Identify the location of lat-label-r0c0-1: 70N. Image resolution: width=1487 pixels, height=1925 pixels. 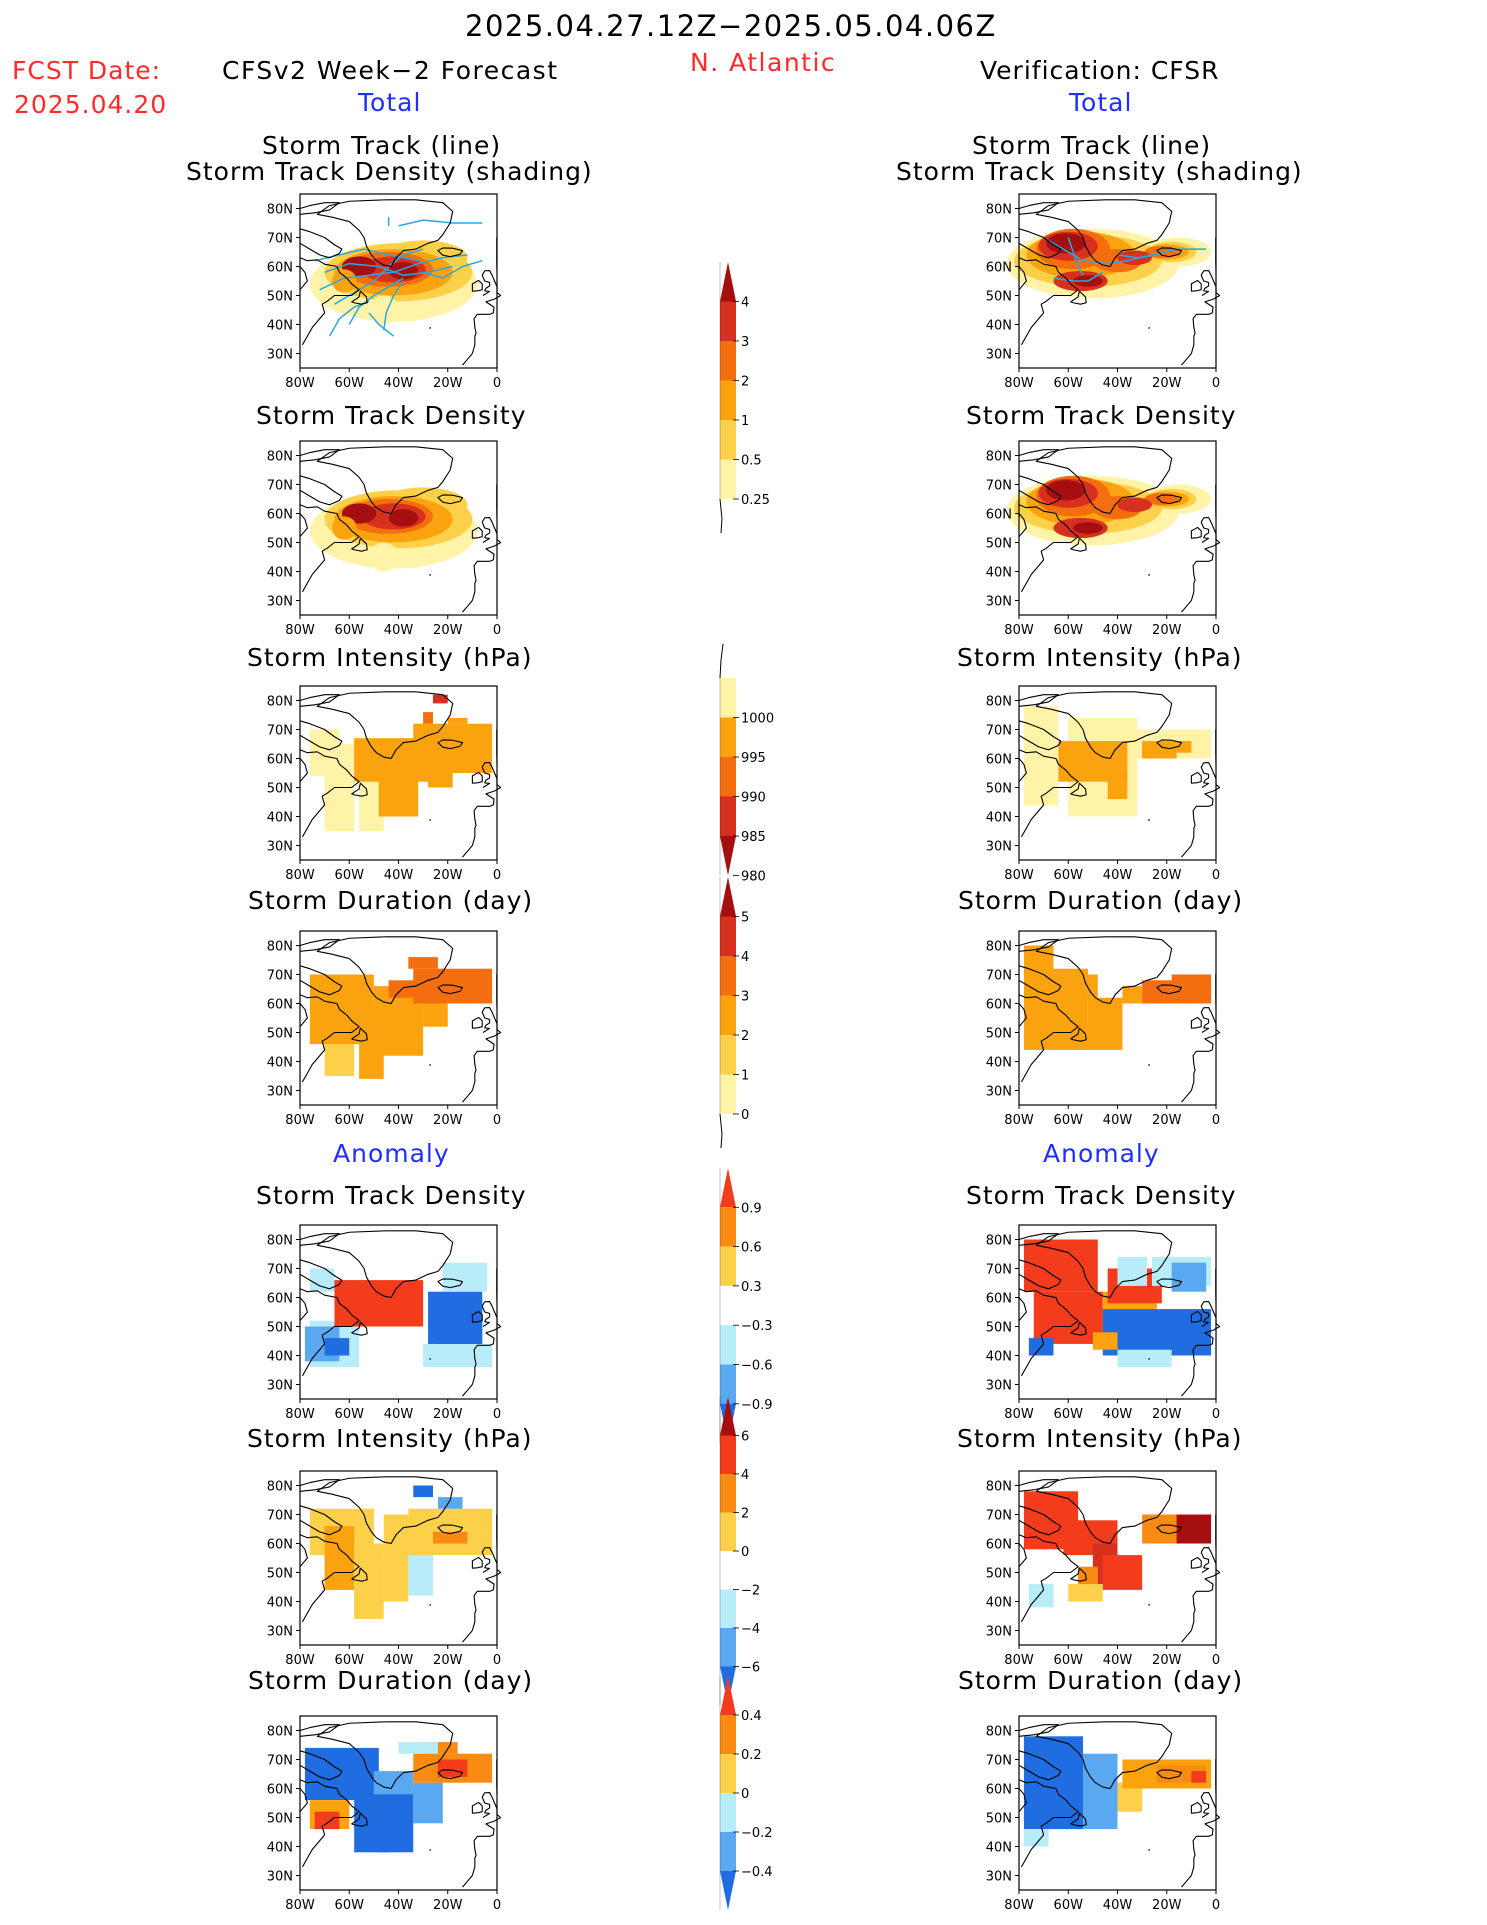
(280, 239).